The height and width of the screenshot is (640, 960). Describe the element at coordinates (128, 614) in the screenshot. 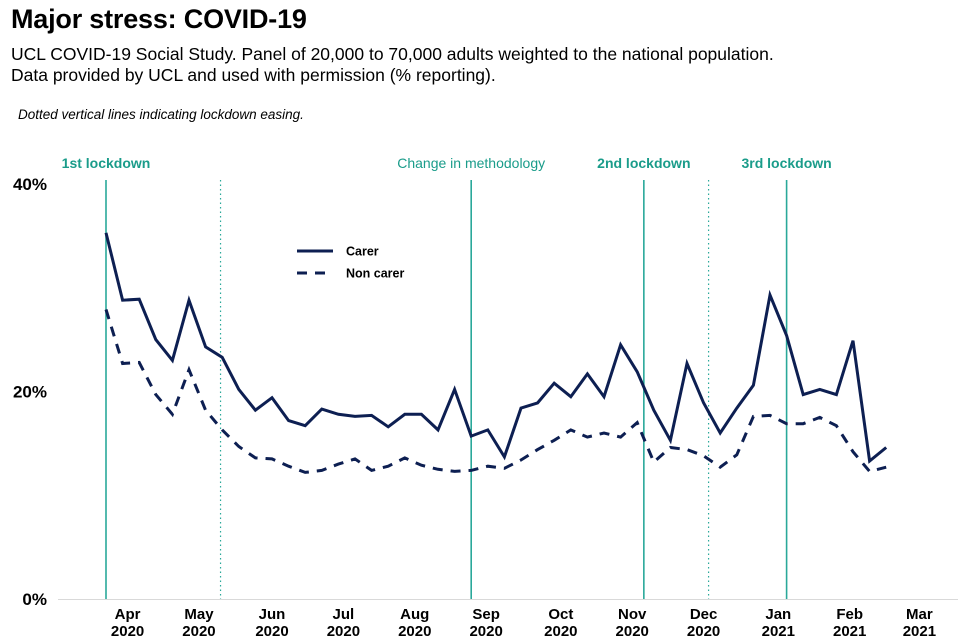

I see `x-tick-month: Apr` at that location.